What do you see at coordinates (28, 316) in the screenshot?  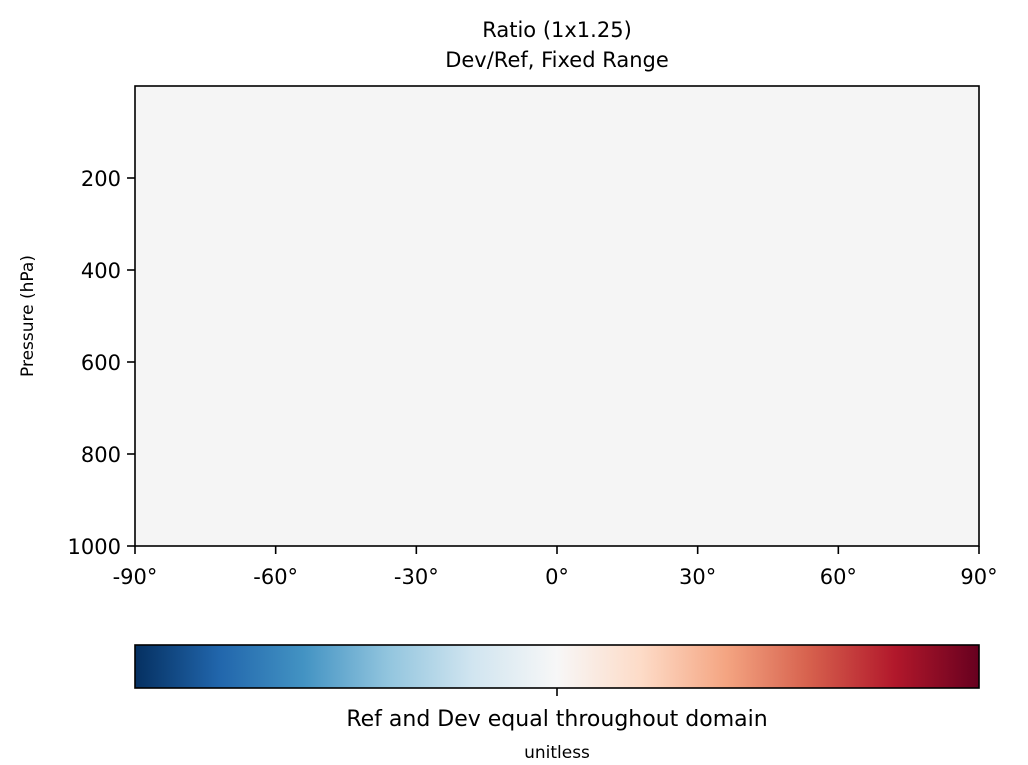 I see `y-axis-label: Pressure (hPa)` at bounding box center [28, 316].